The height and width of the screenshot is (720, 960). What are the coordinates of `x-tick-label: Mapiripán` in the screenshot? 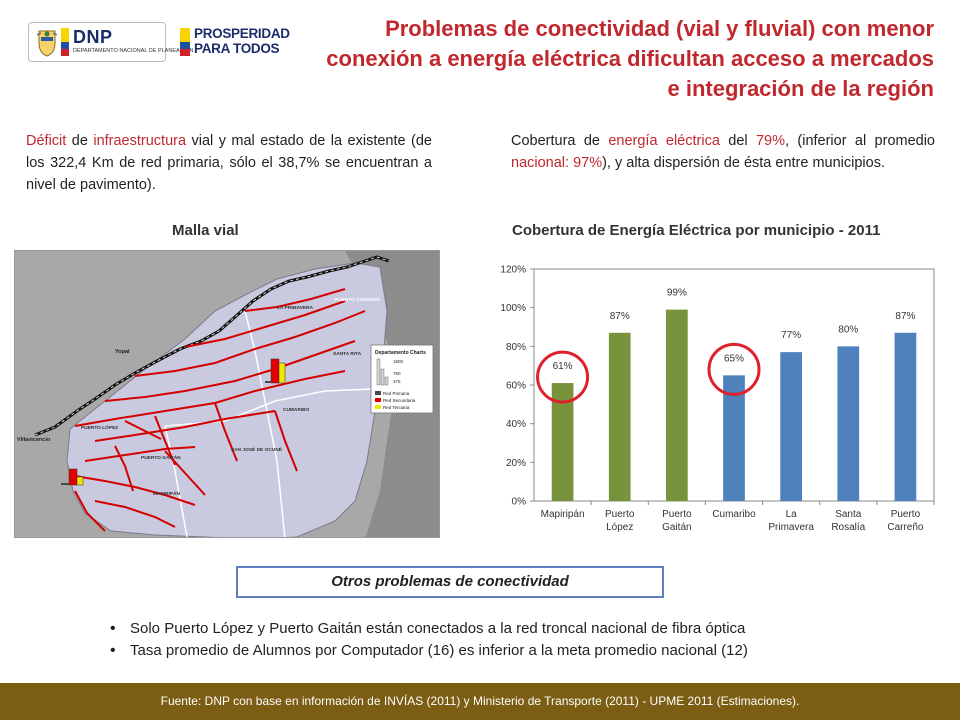 It's located at (563, 514).